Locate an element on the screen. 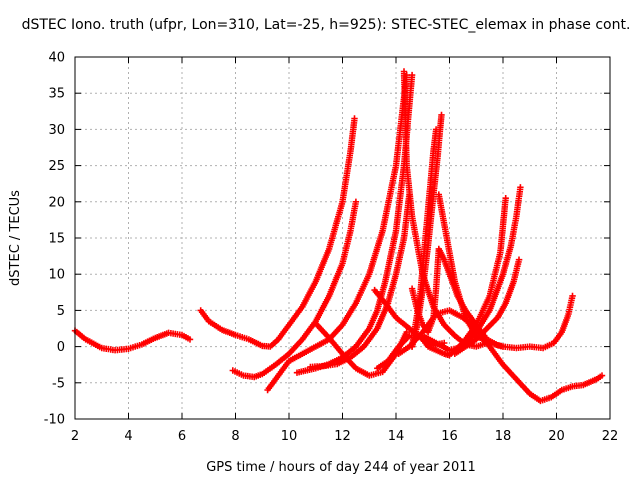 The image size is (640, 480). x-tick-label: 4 is located at coordinates (128, 436).